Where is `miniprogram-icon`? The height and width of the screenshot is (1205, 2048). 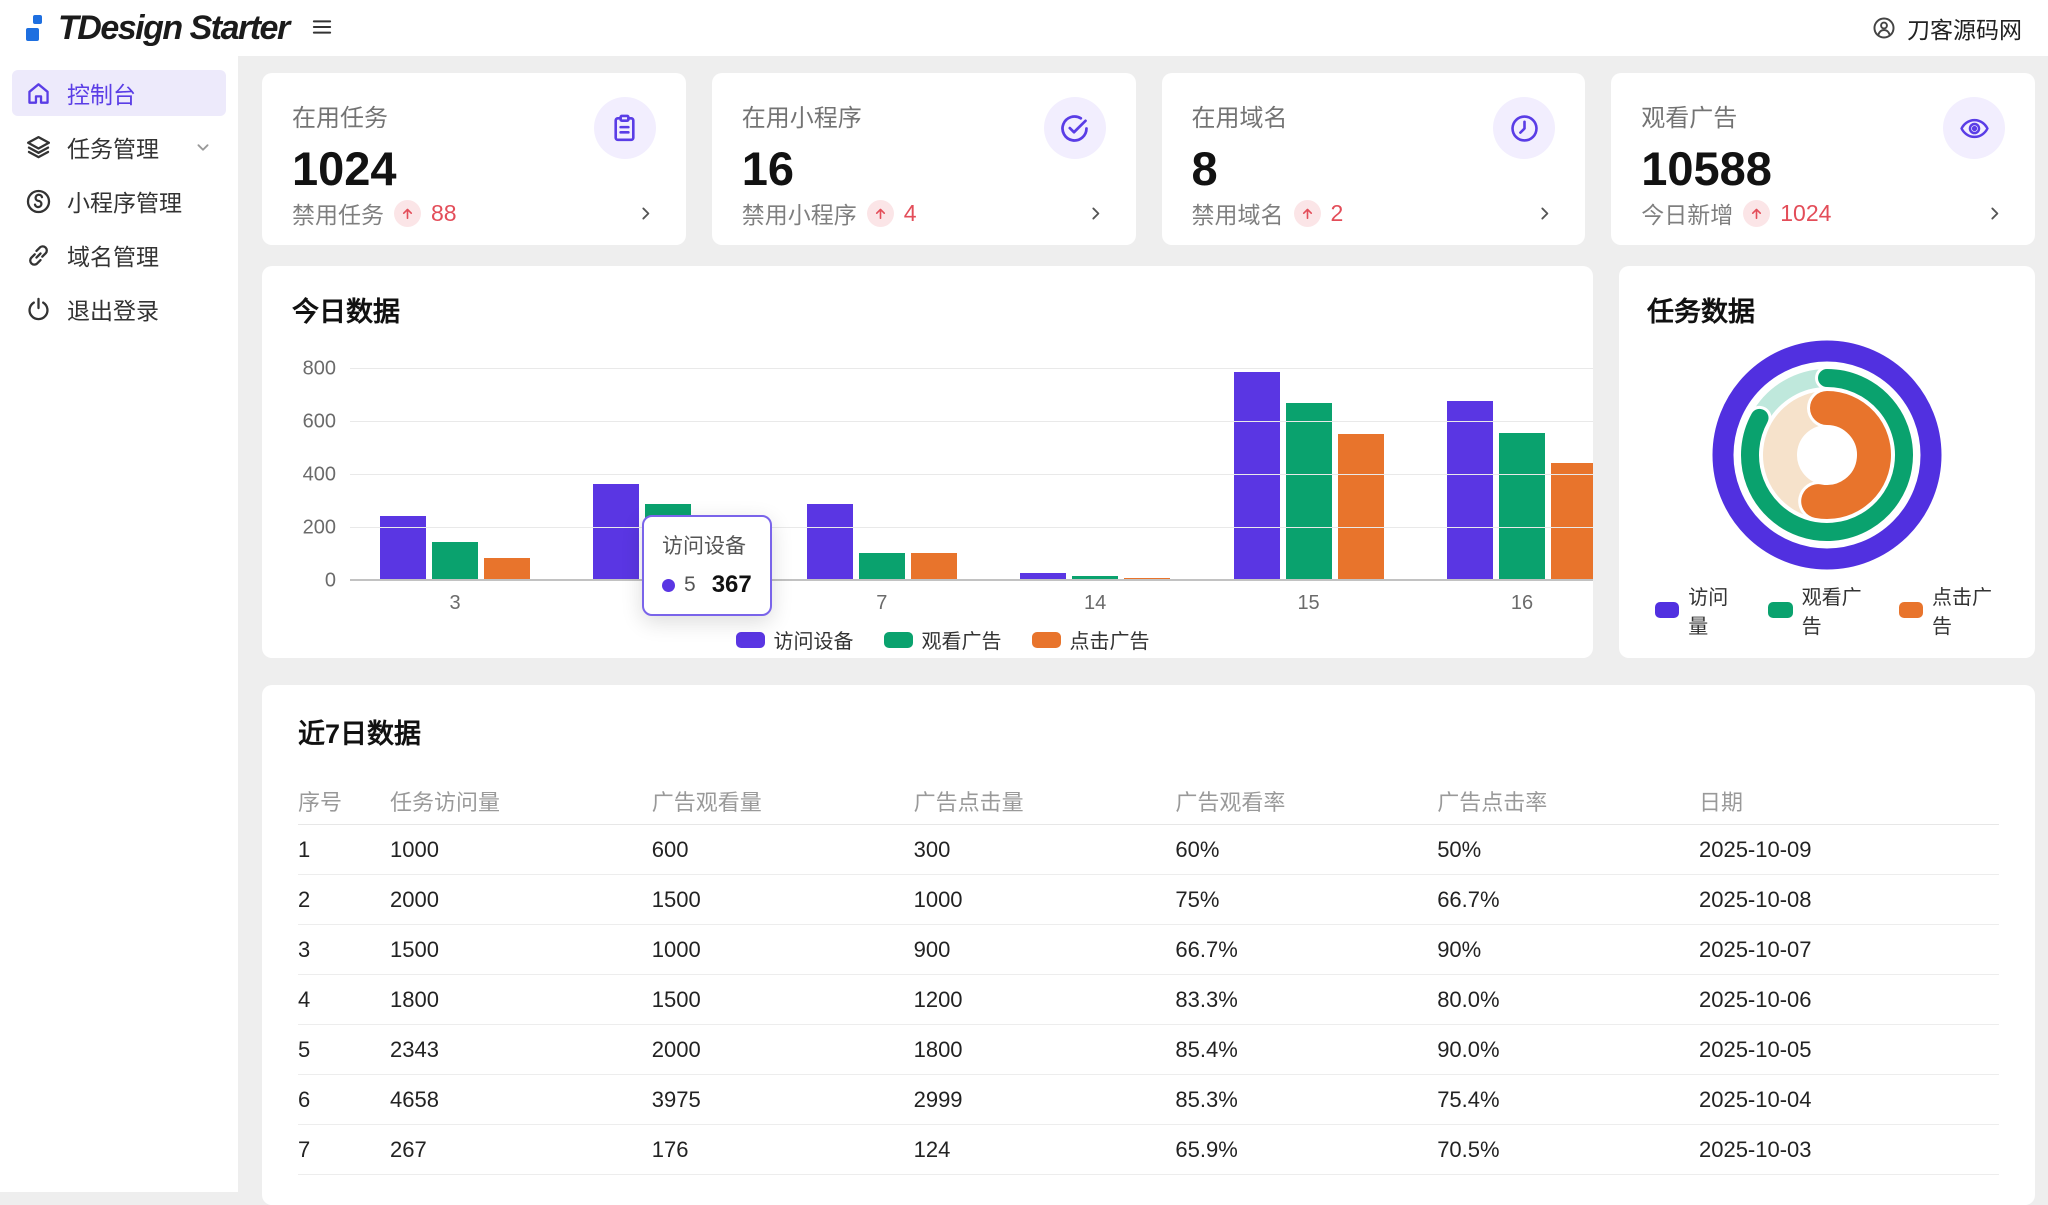
miniprogram-icon is located at coordinates (38, 201).